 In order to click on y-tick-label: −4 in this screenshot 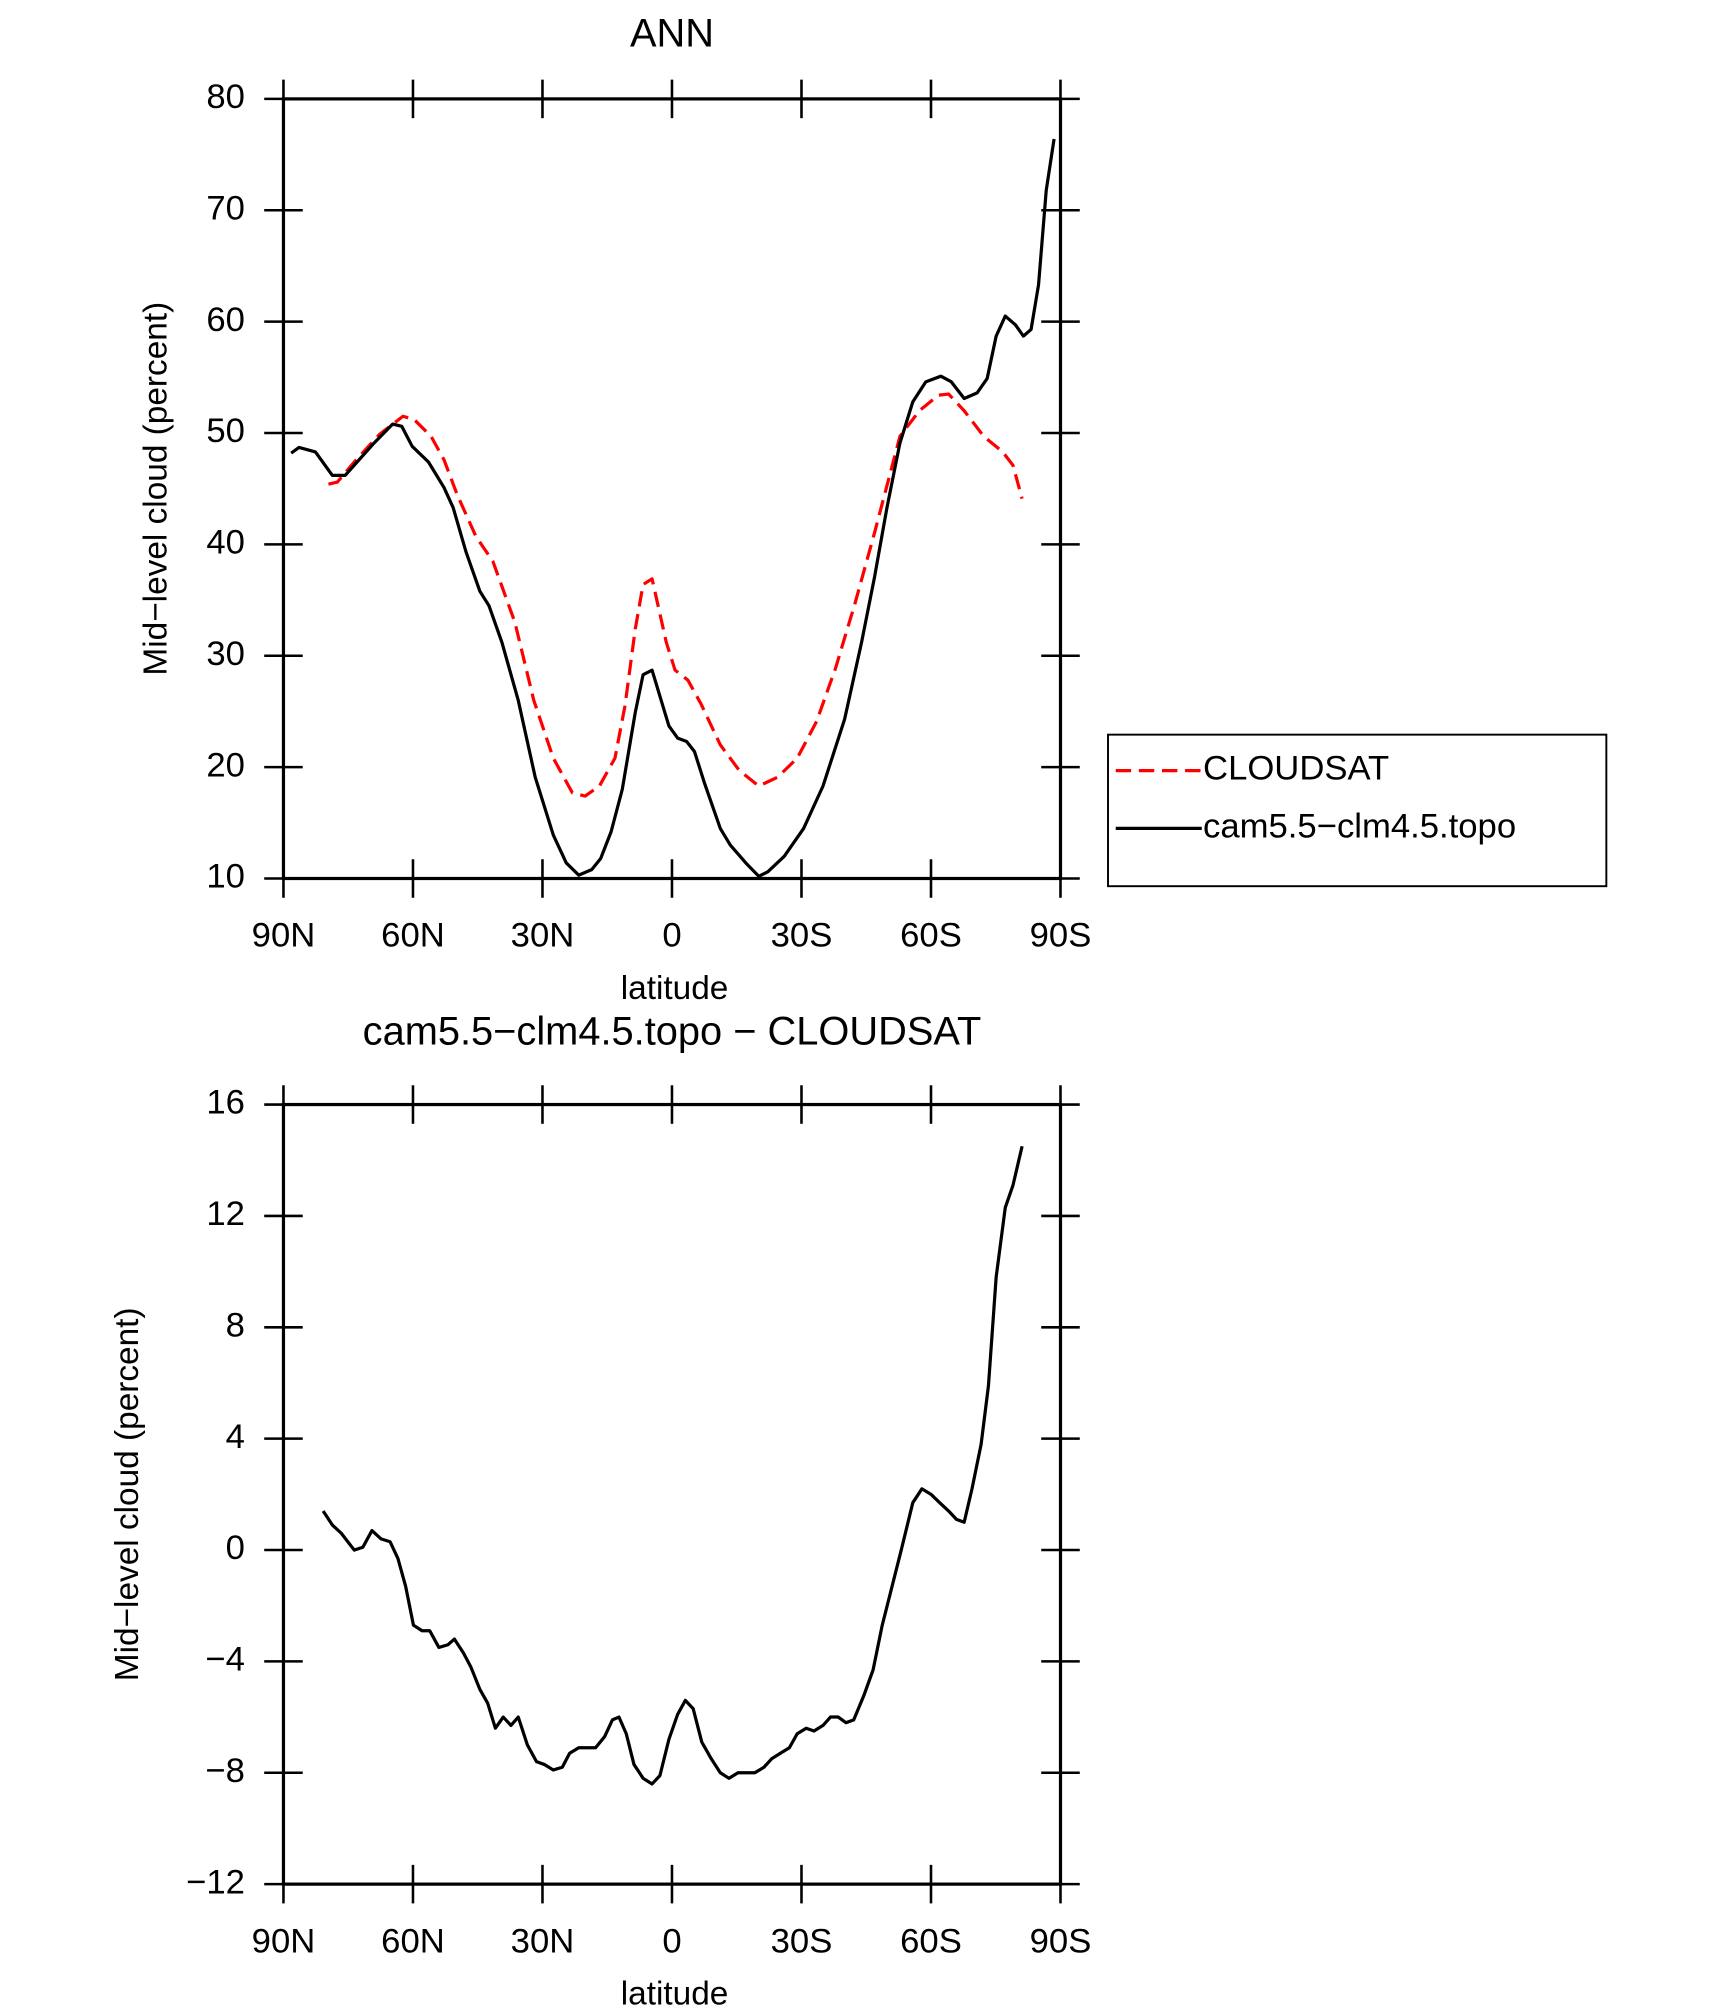, I will do `click(225, 1660)`.